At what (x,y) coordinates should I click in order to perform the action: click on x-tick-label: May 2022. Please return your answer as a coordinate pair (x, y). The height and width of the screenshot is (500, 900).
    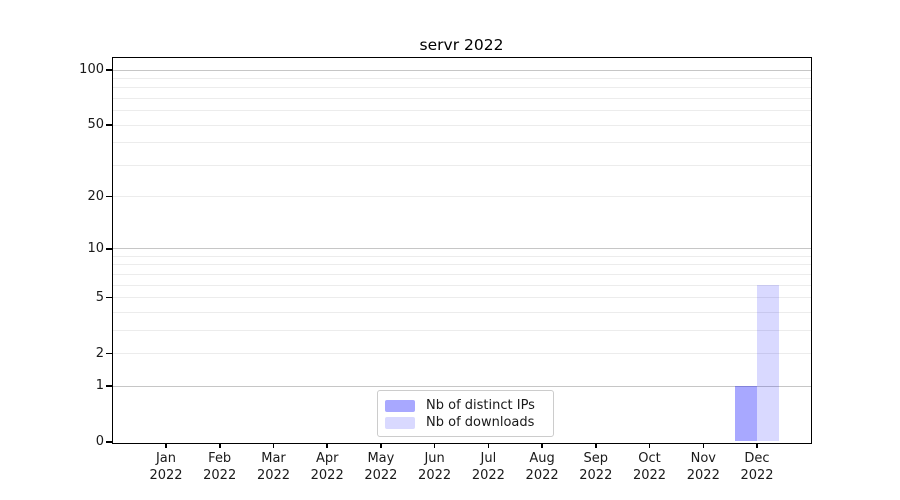
    Looking at the image, I should click on (381, 467).